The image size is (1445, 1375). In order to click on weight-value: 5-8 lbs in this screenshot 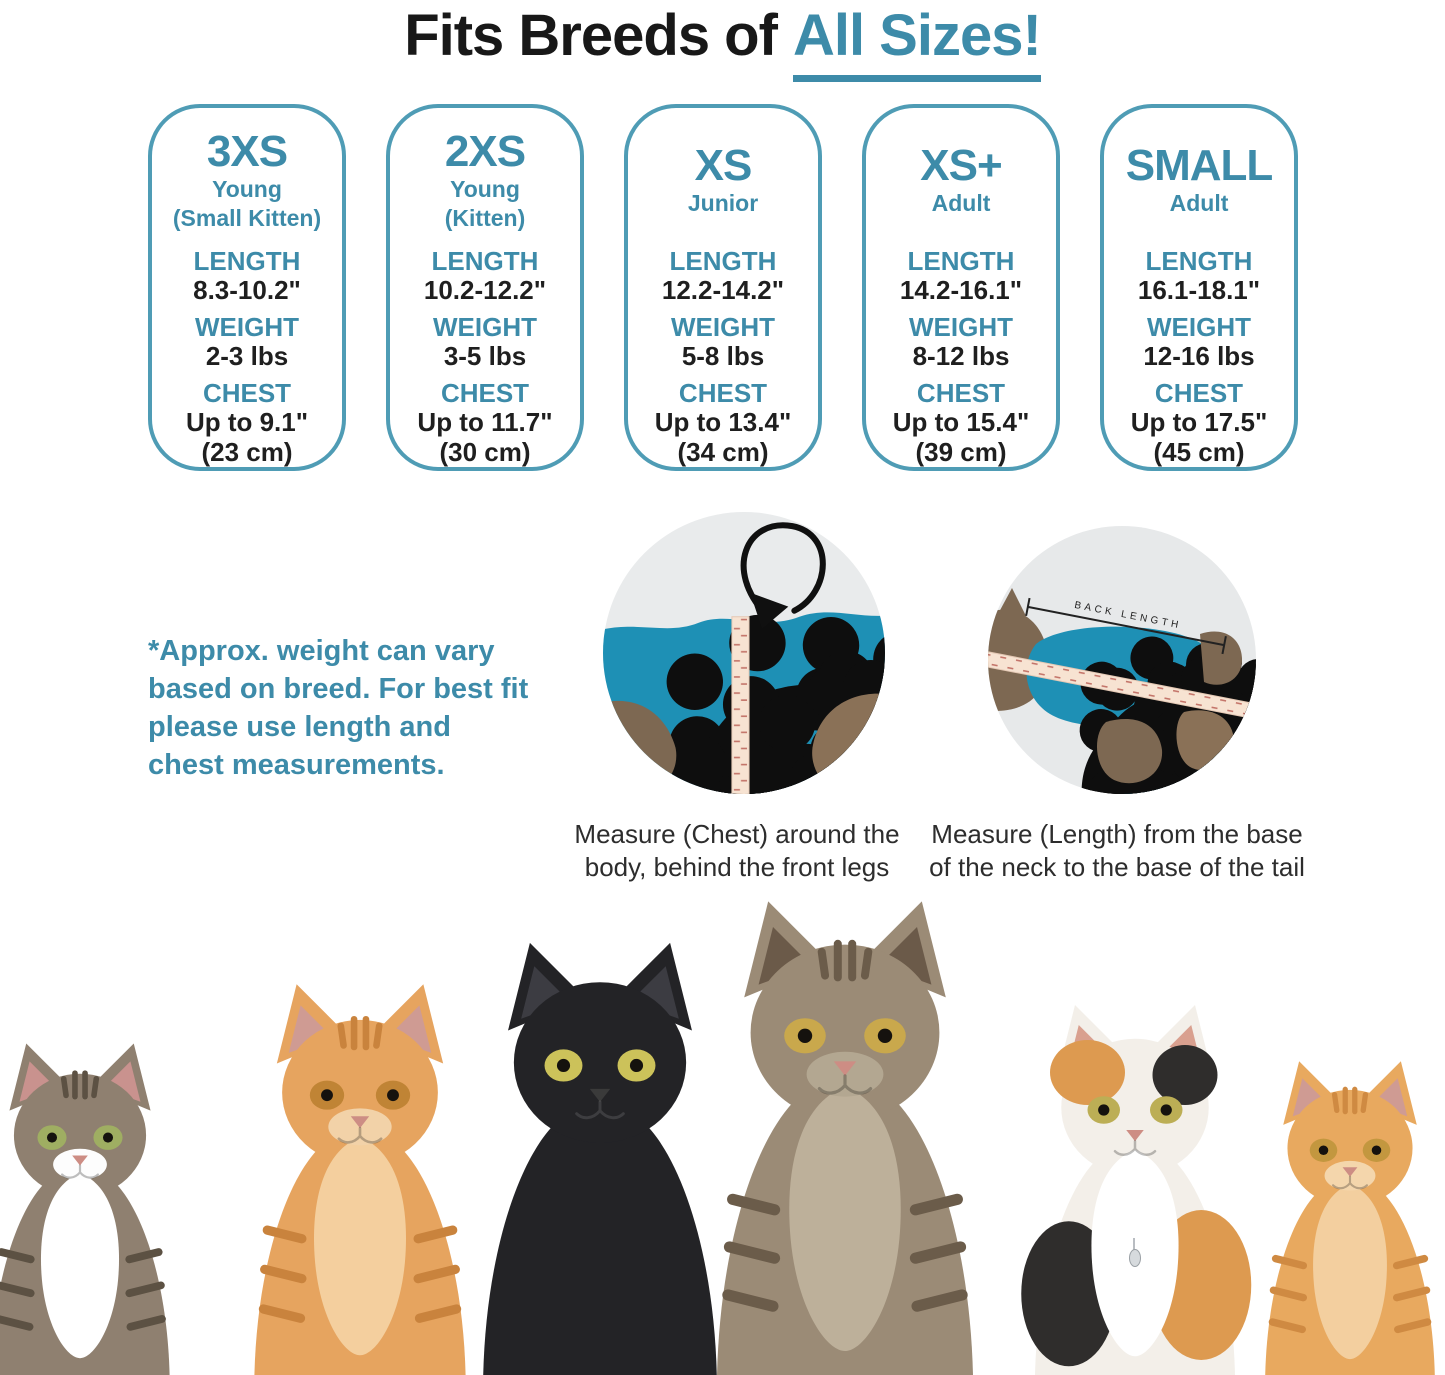, I will do `click(723, 356)`.